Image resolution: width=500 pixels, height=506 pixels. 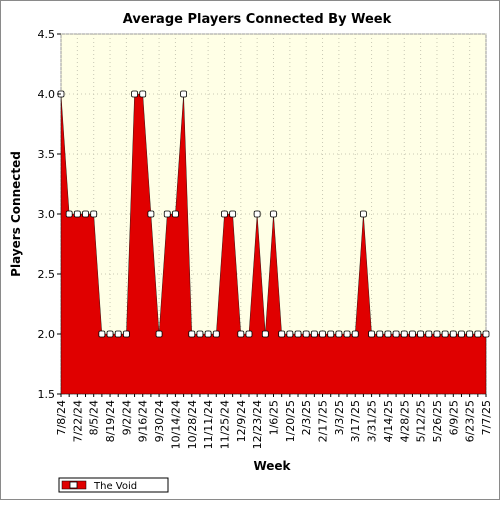 I want to click on x-tick-label: 2/17/25, so click(x=323, y=421).